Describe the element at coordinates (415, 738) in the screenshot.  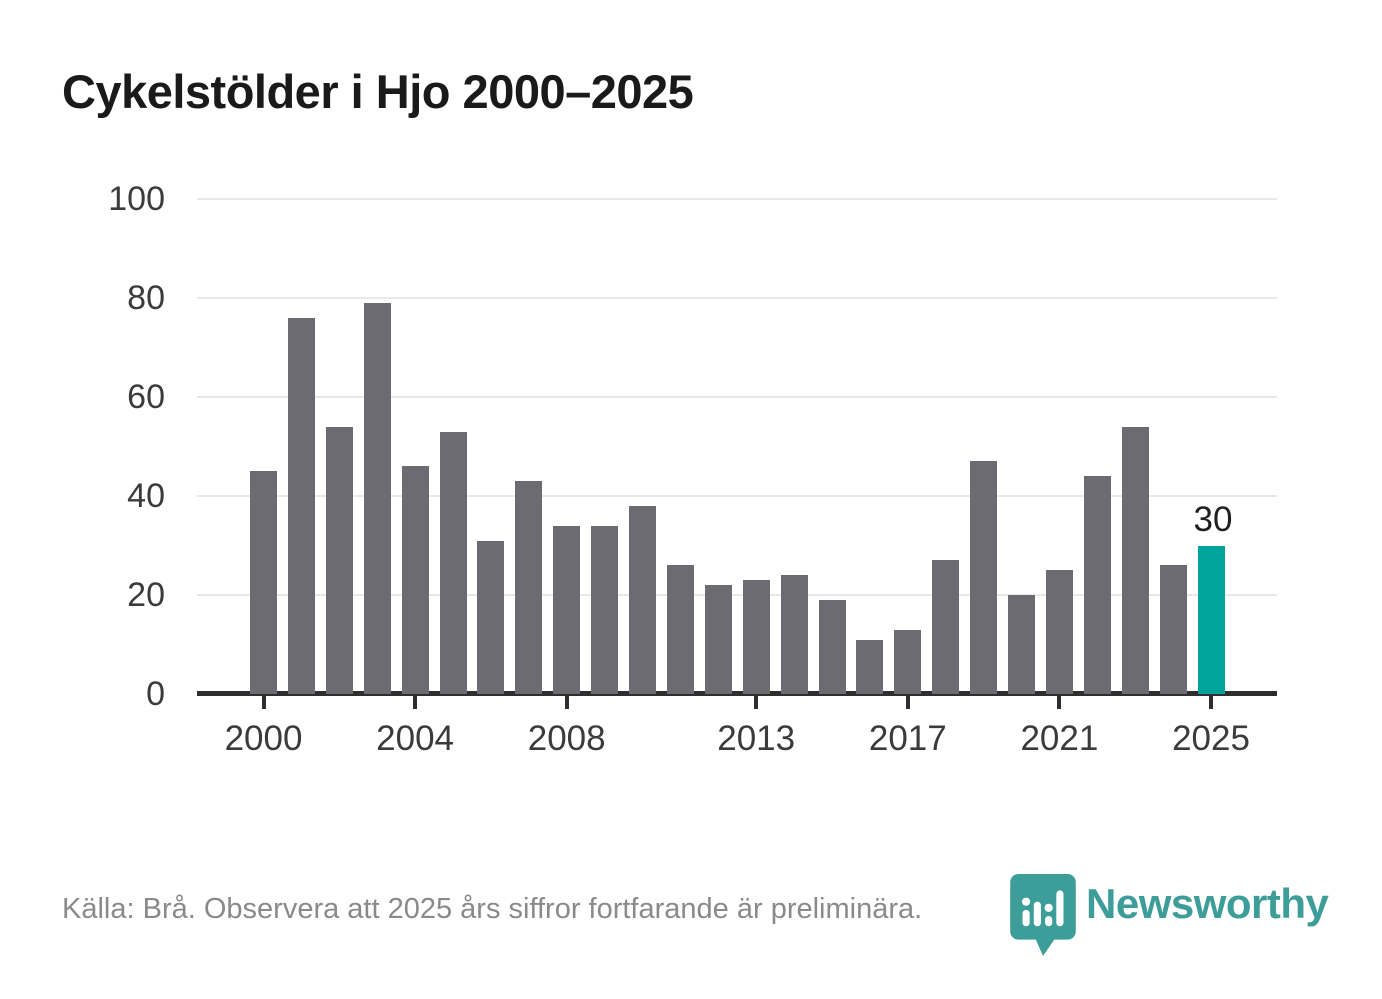
I see `x-axis-label-2004: 2004` at that location.